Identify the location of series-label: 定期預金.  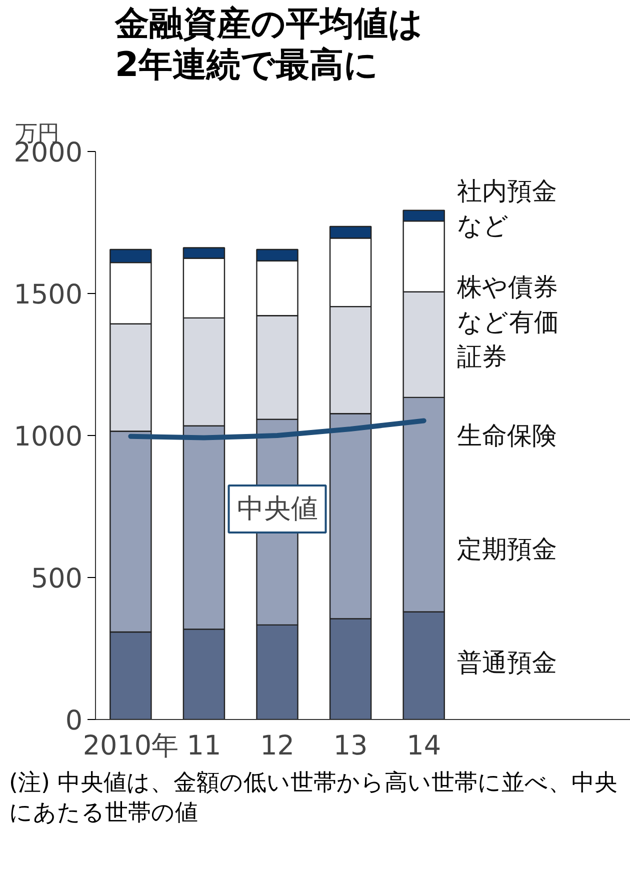
(506, 549).